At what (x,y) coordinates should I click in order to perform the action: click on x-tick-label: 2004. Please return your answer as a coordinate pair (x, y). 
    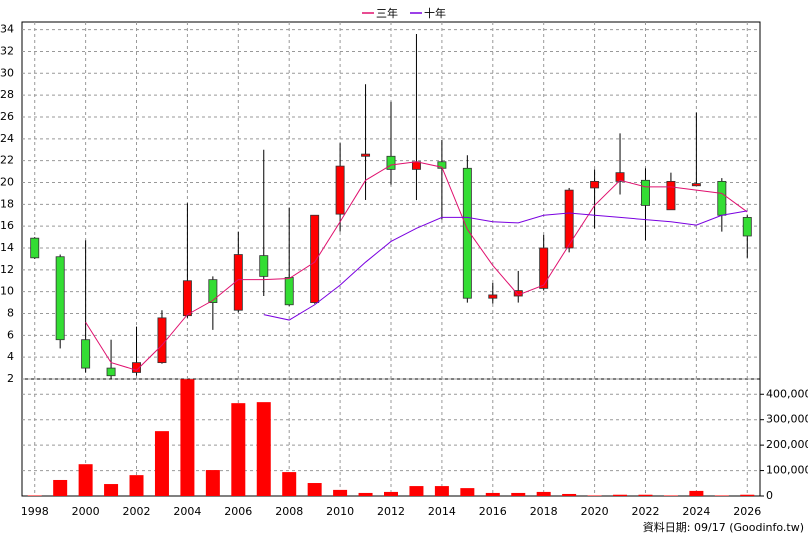
    Looking at the image, I should click on (187, 511).